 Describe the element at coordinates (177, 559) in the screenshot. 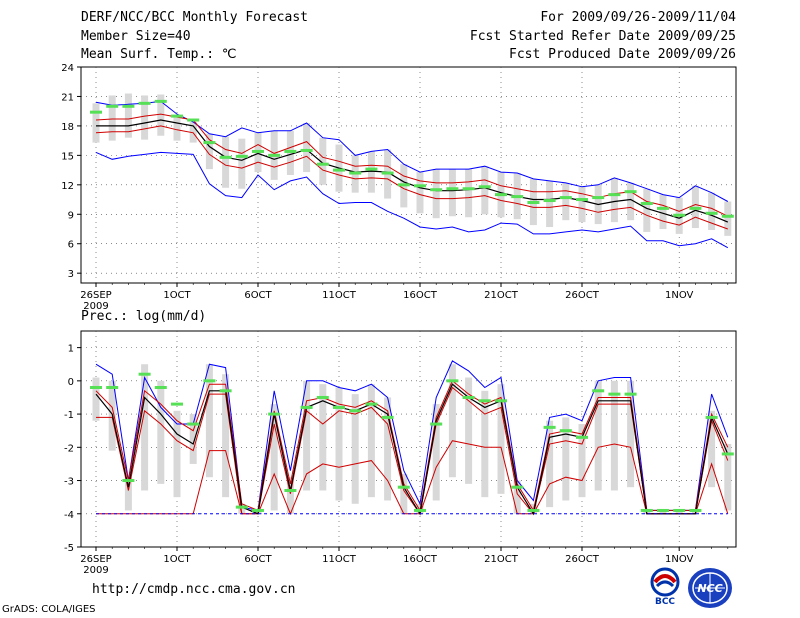

I see `x-tick-label: 1OCT` at that location.